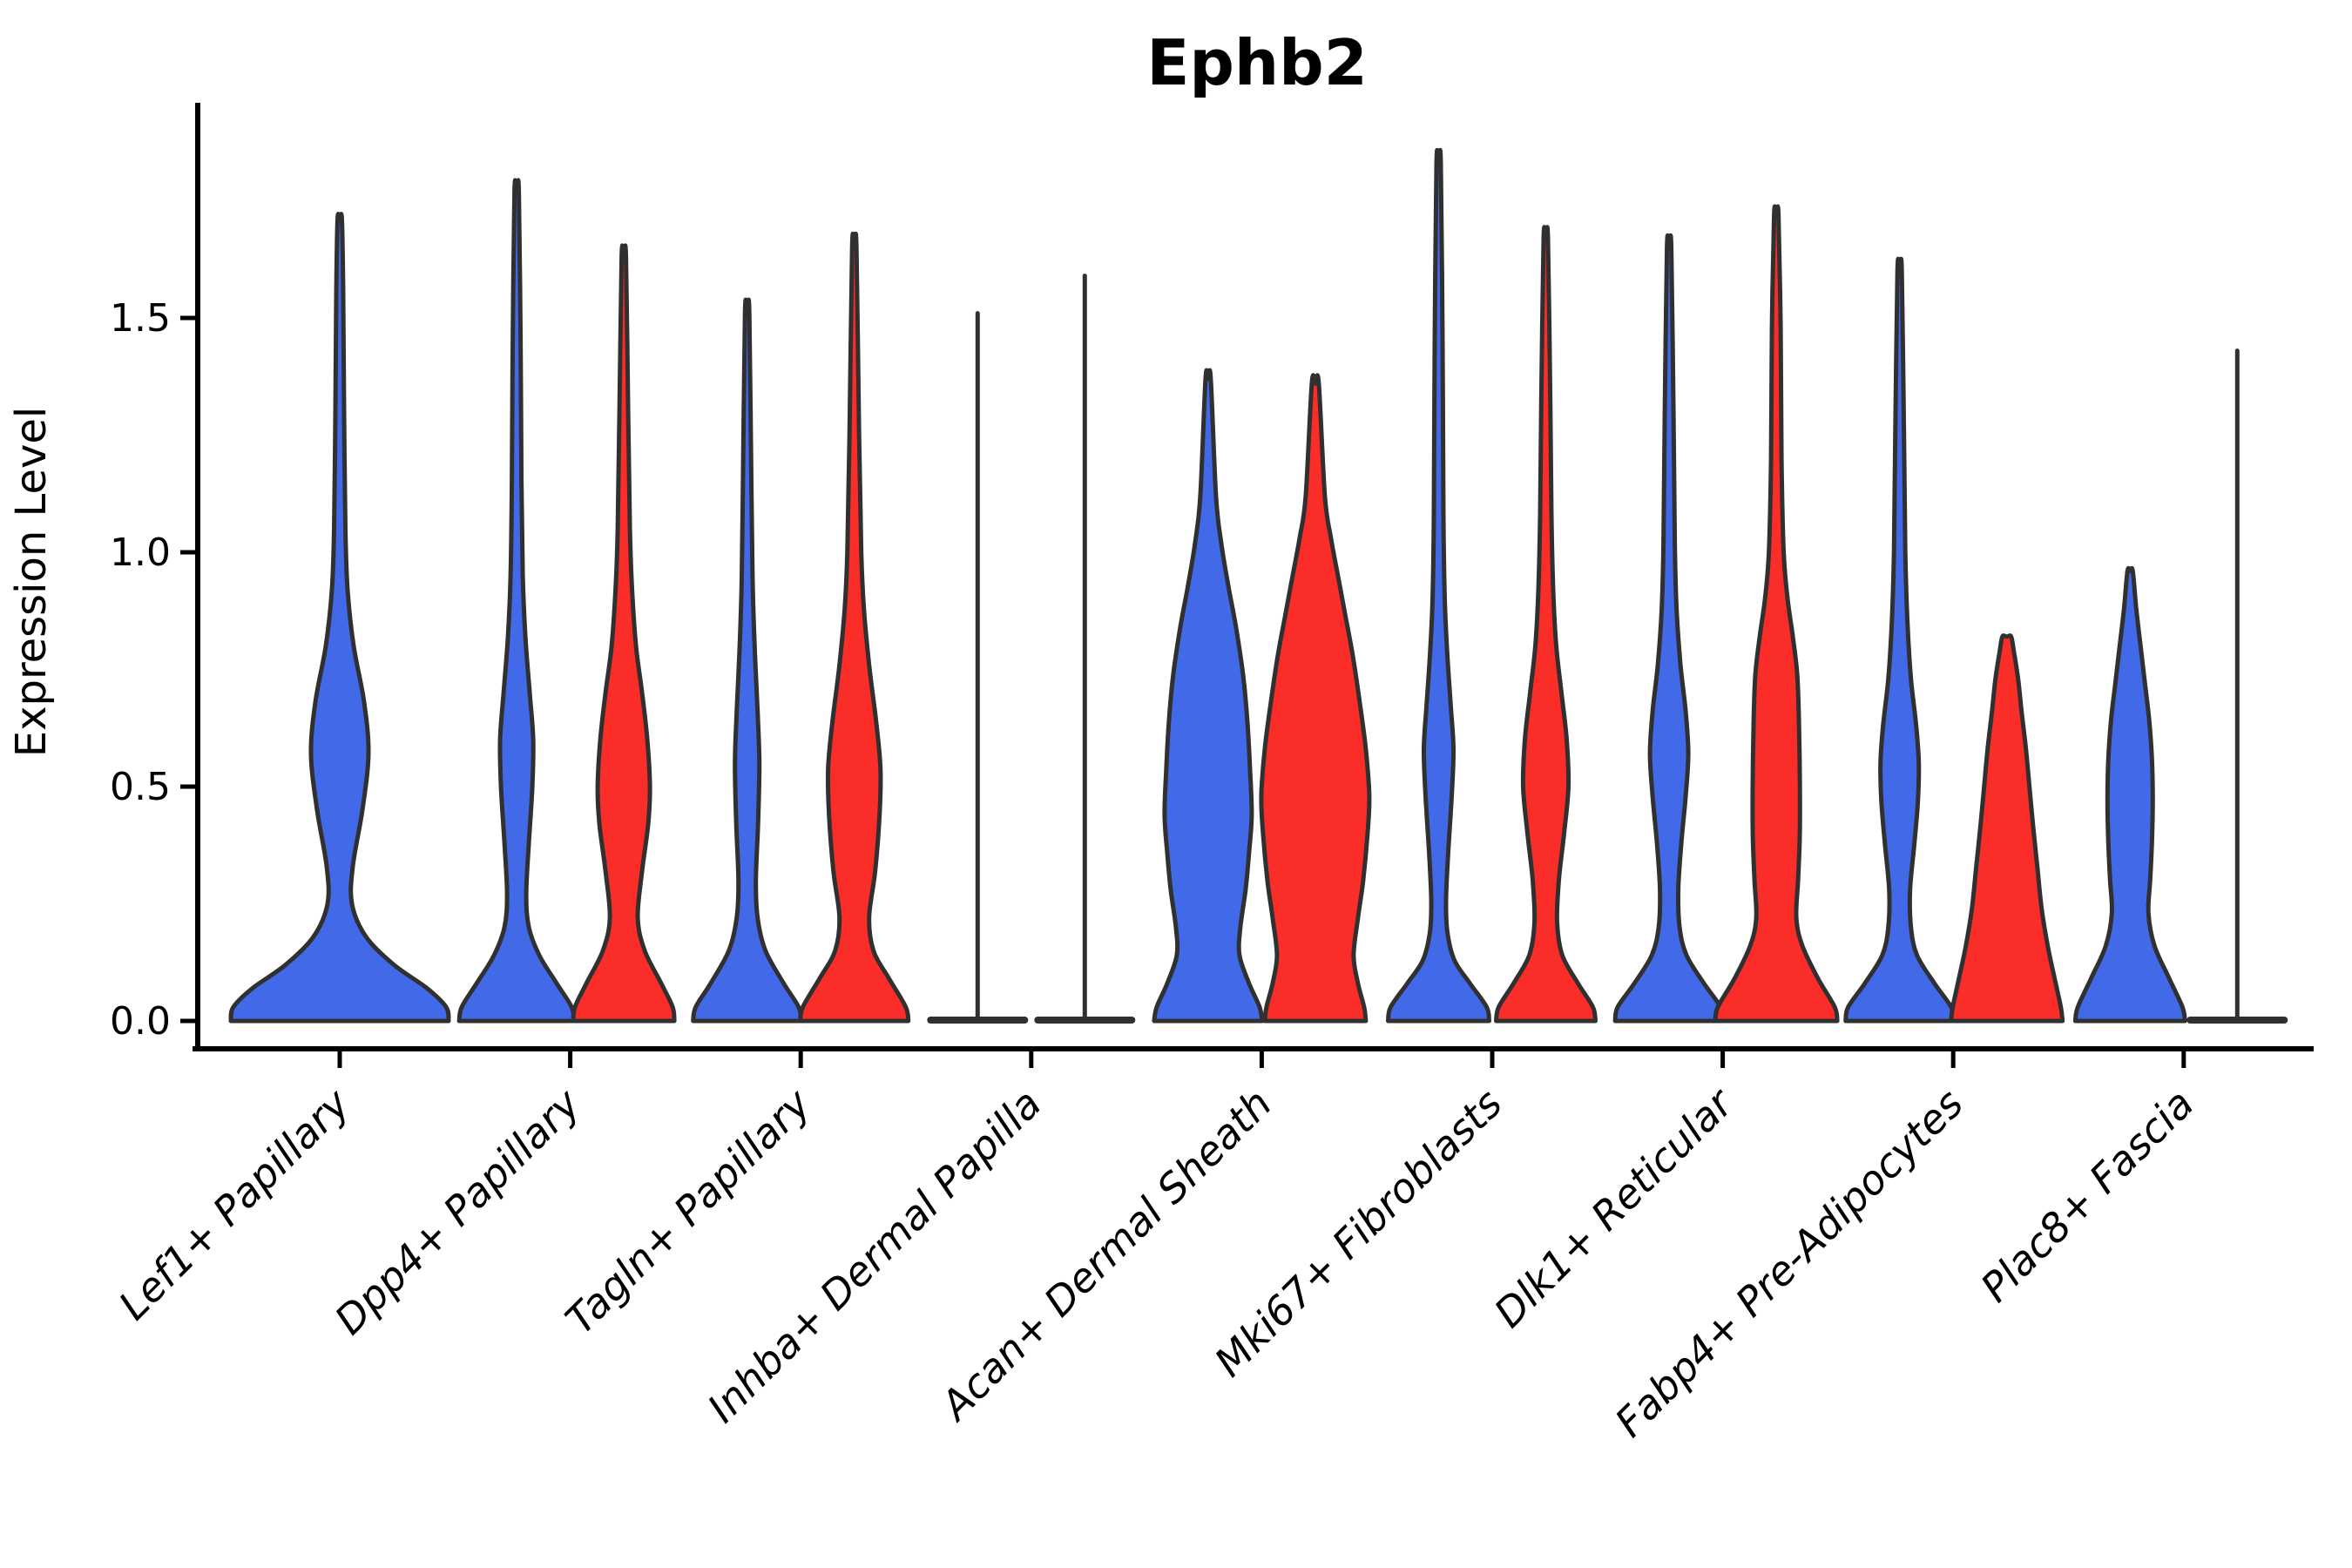 Image resolution: width=2352 pixels, height=1568 pixels. What do you see at coordinates (140, 553) in the screenshot?
I see `y-tick-label: 1.0` at bounding box center [140, 553].